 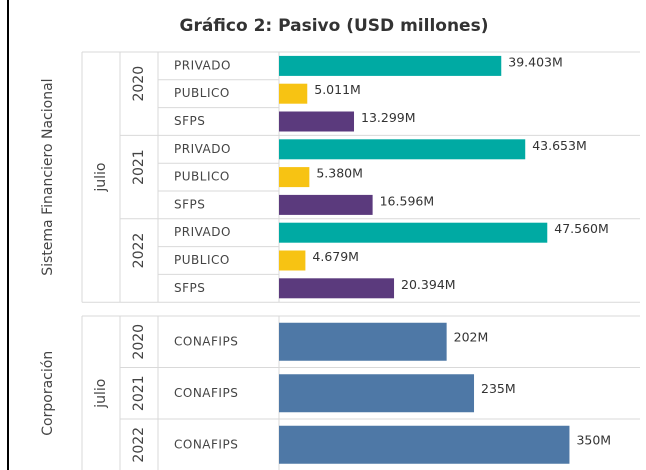 I want to click on value-label: 16.596M, so click(x=407, y=200).